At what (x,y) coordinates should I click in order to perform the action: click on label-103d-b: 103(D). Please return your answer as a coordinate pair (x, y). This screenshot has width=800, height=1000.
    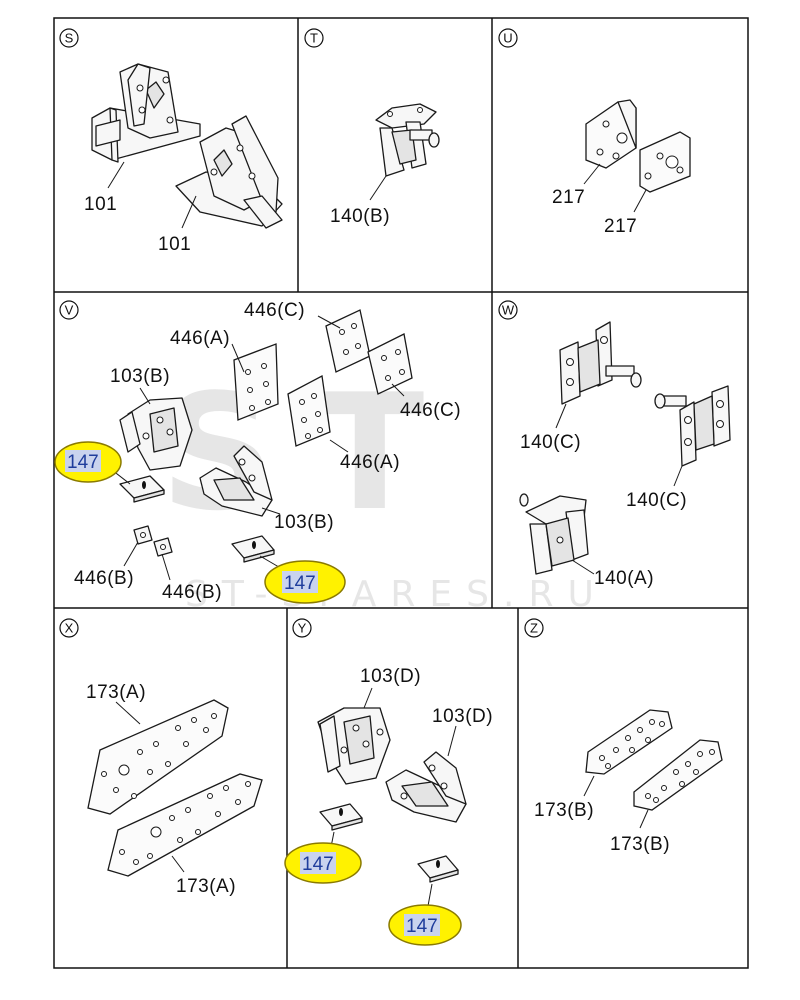
    Looking at the image, I should click on (462, 716).